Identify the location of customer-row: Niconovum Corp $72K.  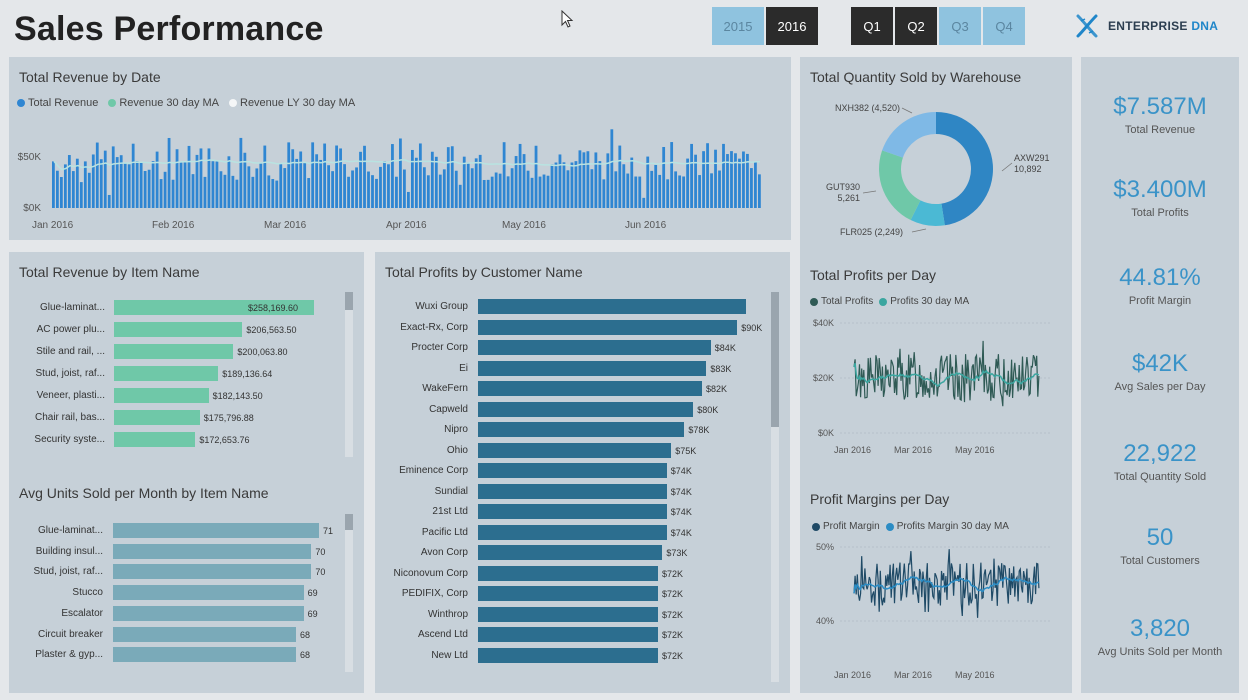
(570, 573).